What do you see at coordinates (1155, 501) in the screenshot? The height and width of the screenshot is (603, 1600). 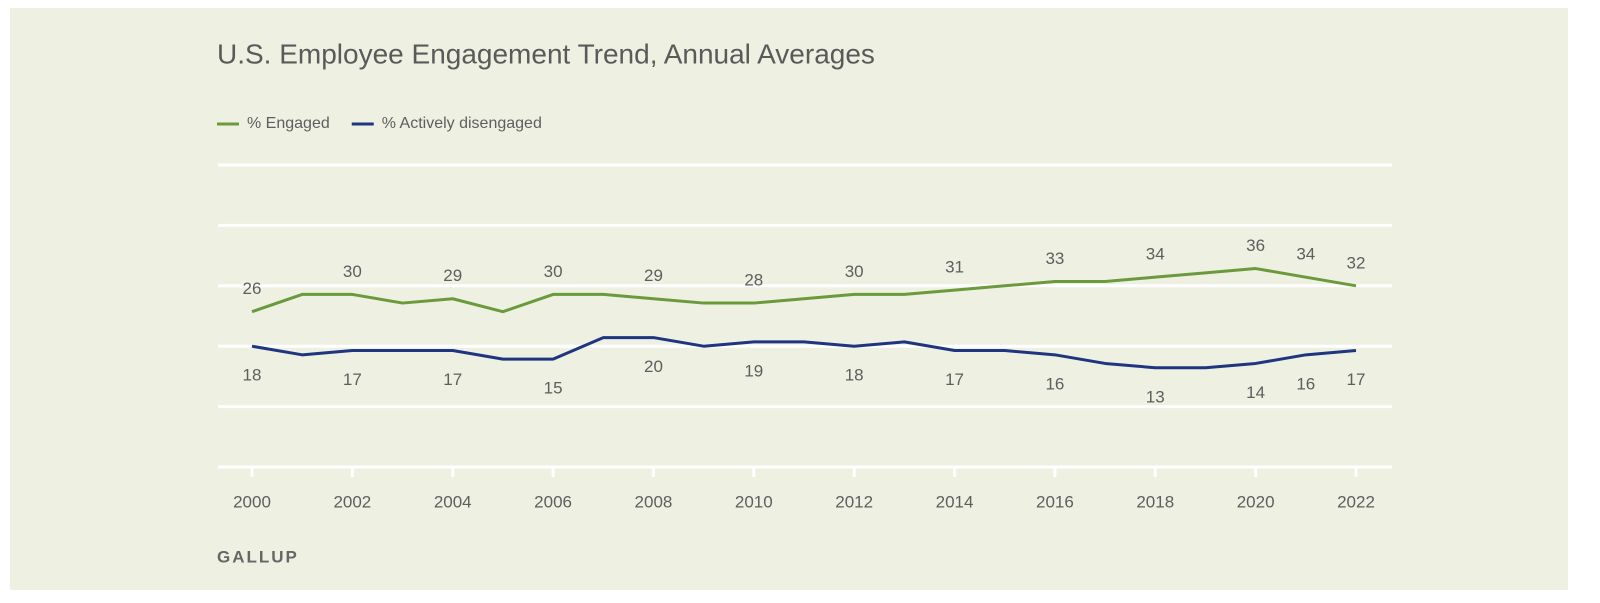 I see `x-tick-label: 2018` at bounding box center [1155, 501].